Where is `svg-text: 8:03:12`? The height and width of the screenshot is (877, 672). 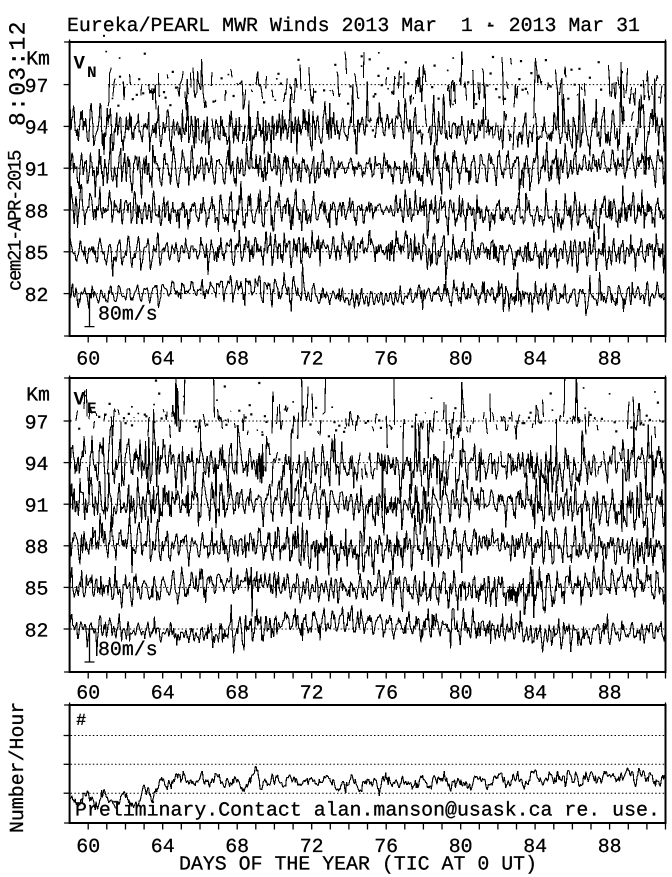
svg-text: 8:03:12 is located at coordinates (19, 73).